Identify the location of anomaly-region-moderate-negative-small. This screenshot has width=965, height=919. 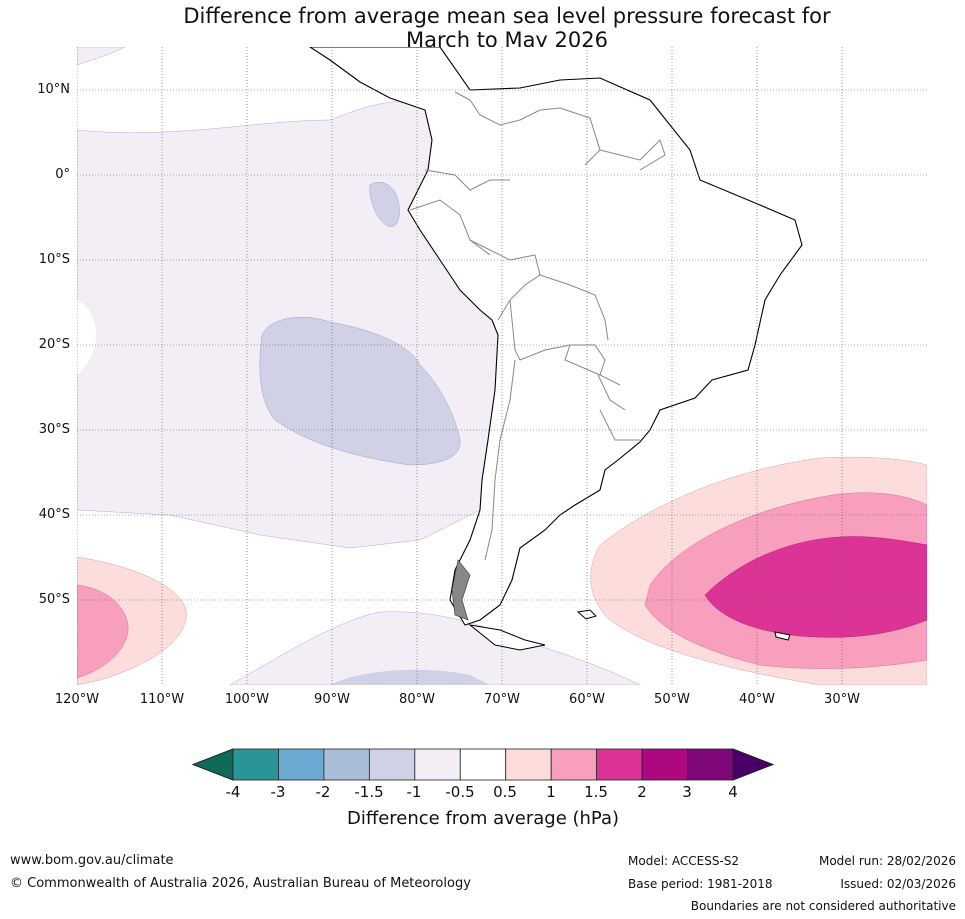
(384, 204).